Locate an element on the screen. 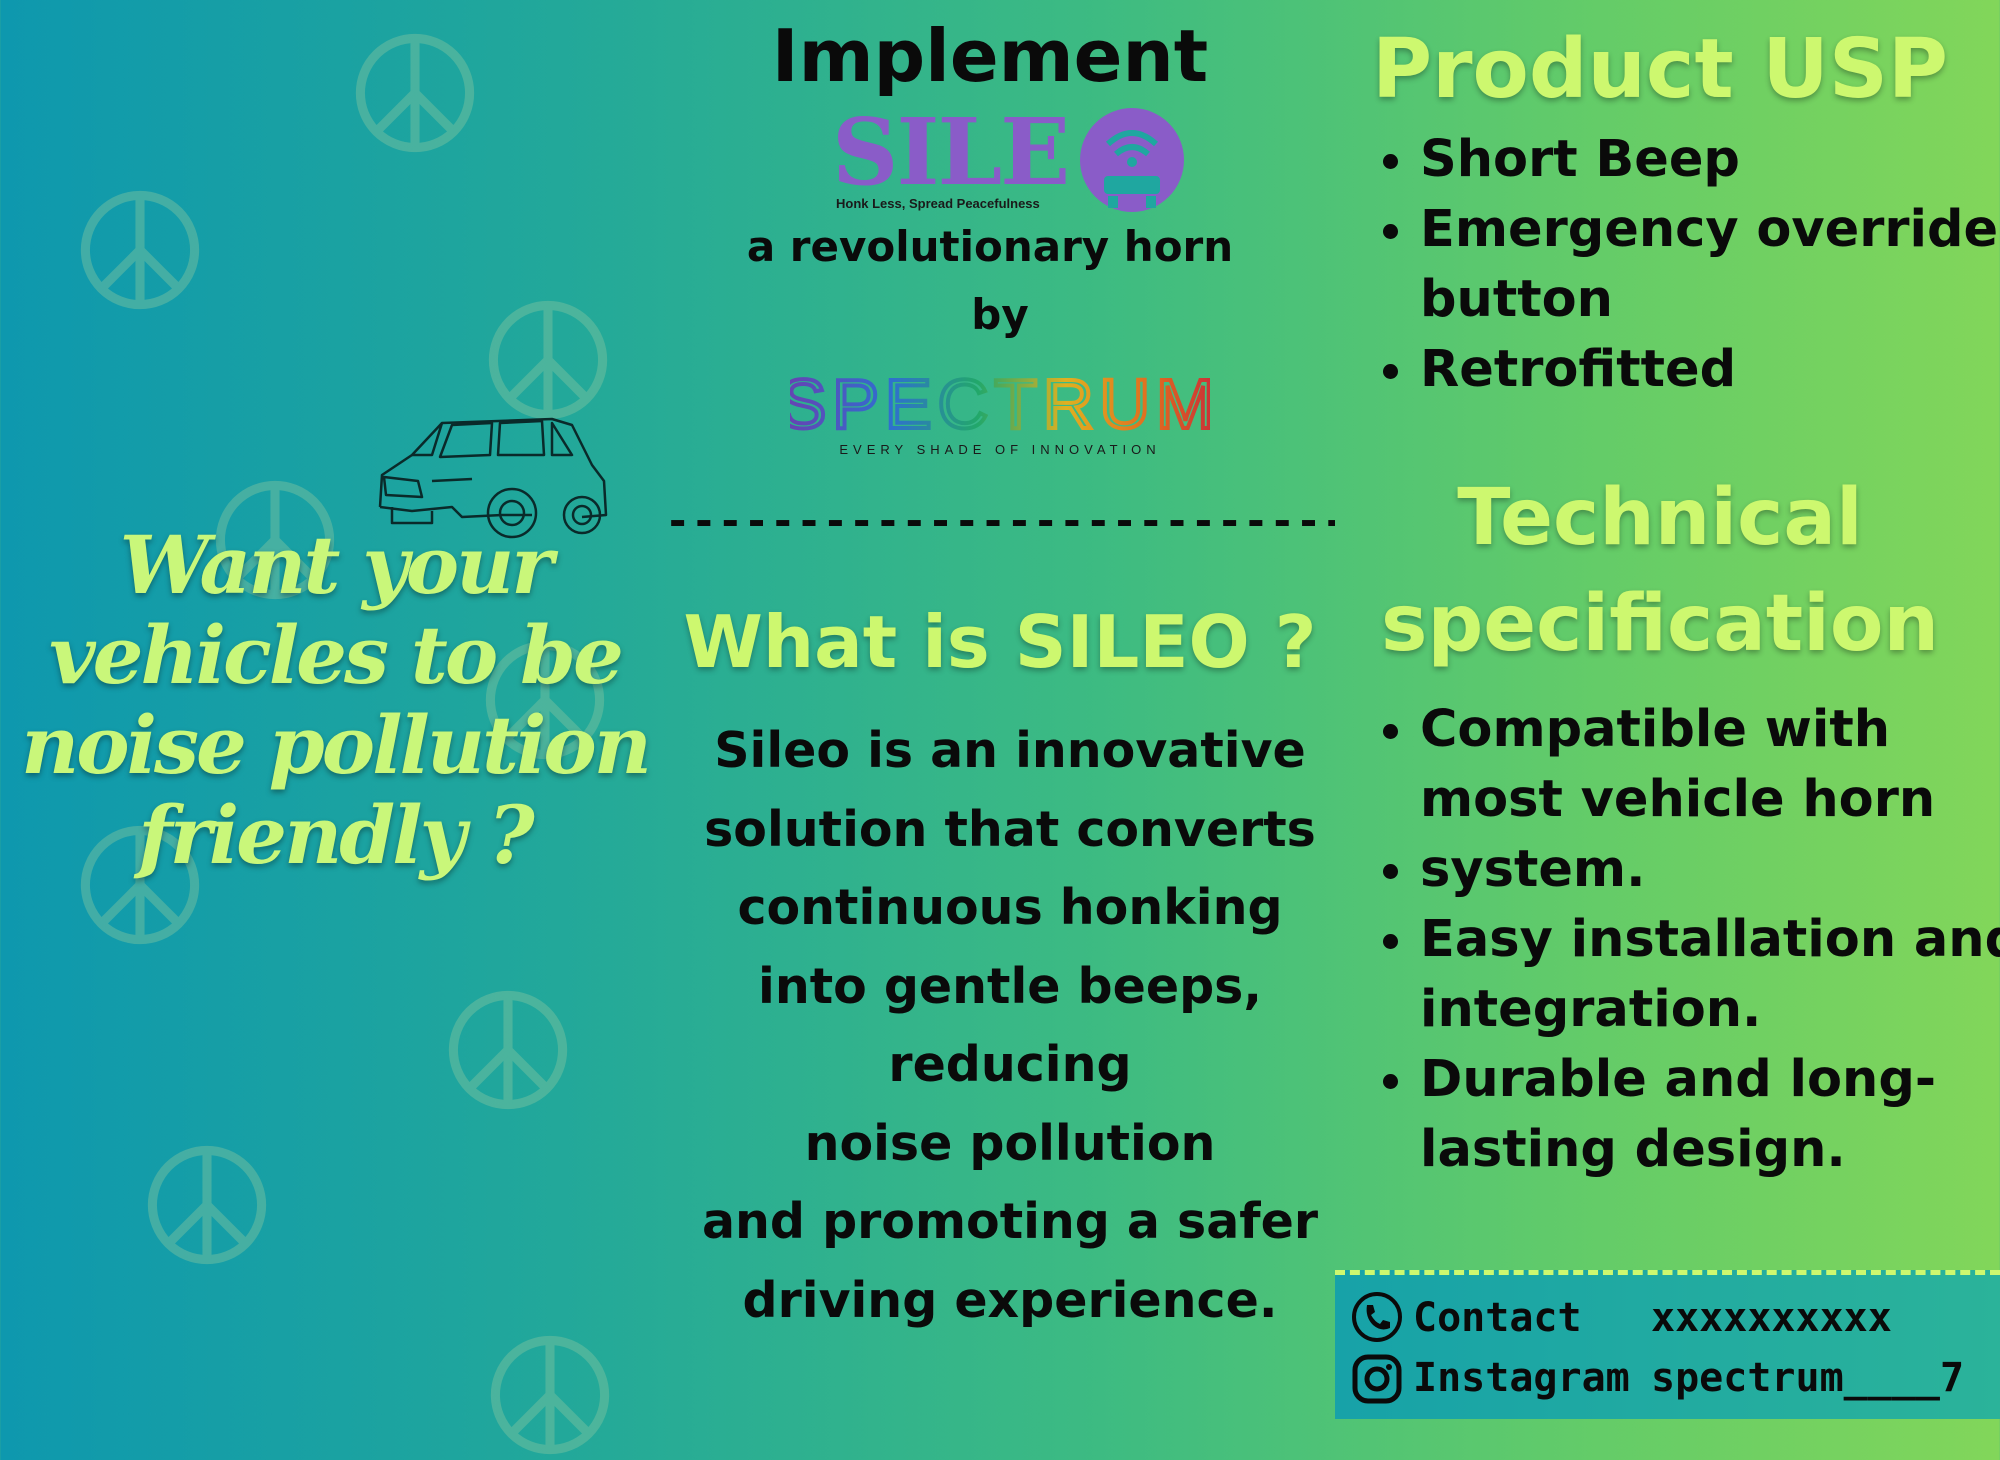 This screenshot has width=2000, height=1460. product-usp-heading: Product USP is located at coordinates (1660, 69).